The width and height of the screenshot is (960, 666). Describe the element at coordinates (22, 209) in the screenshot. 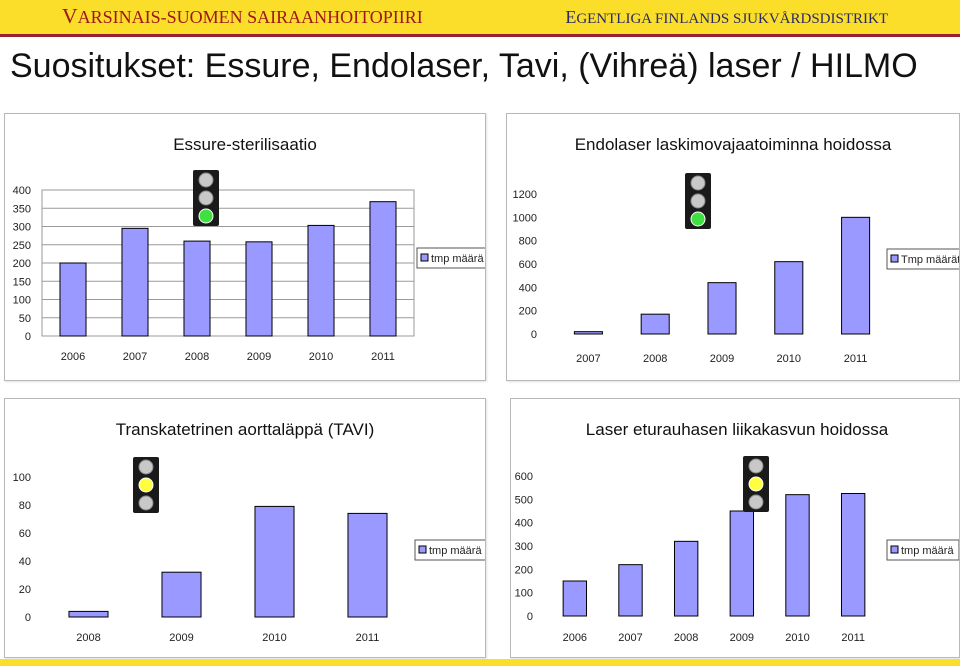

I see `y-tick-label: 350` at that location.